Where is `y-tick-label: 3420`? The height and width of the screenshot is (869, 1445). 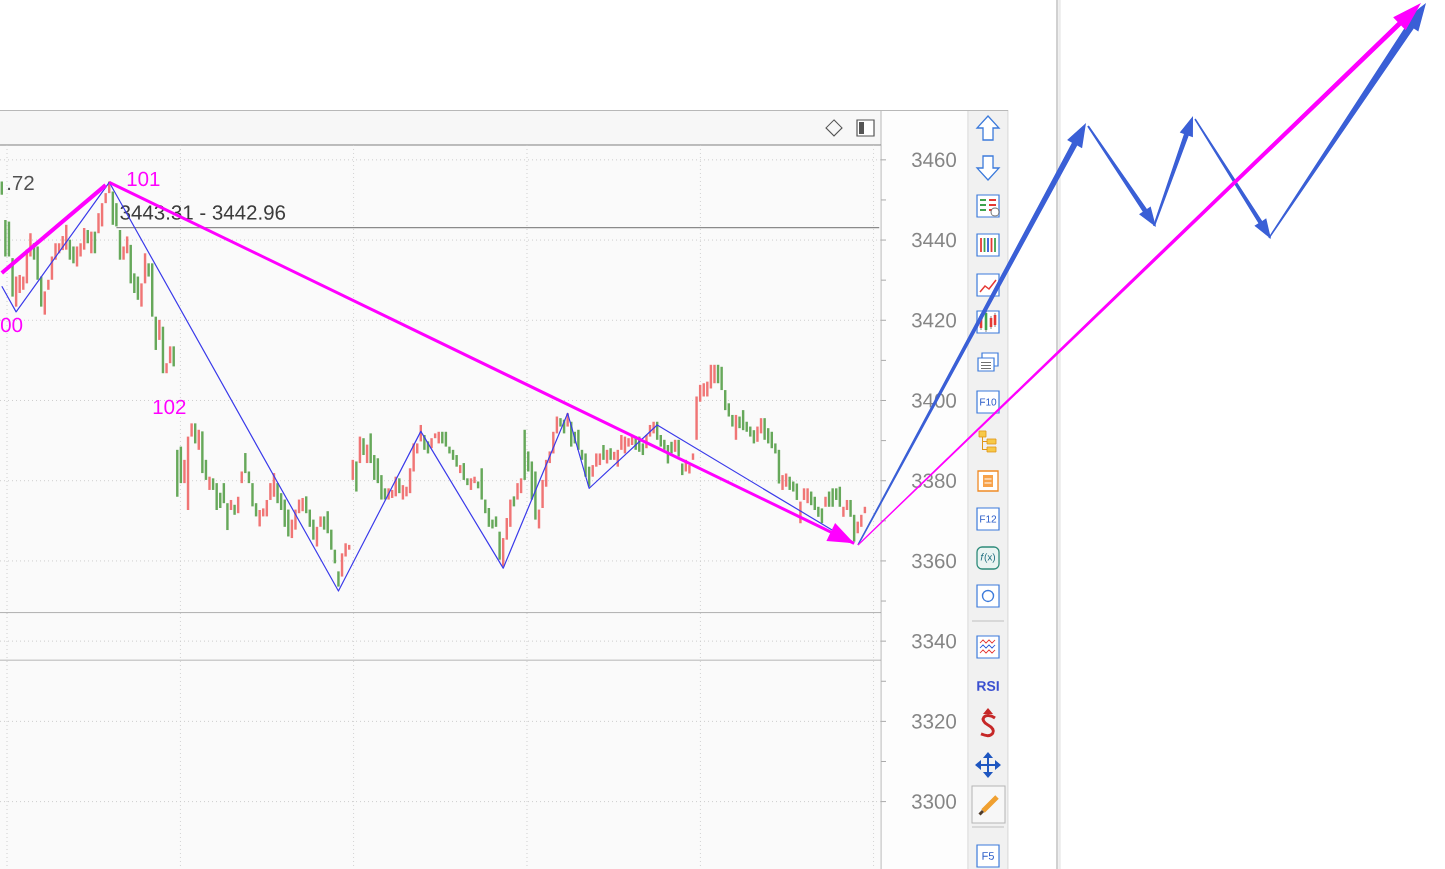
y-tick-label: 3420 is located at coordinates (934, 320).